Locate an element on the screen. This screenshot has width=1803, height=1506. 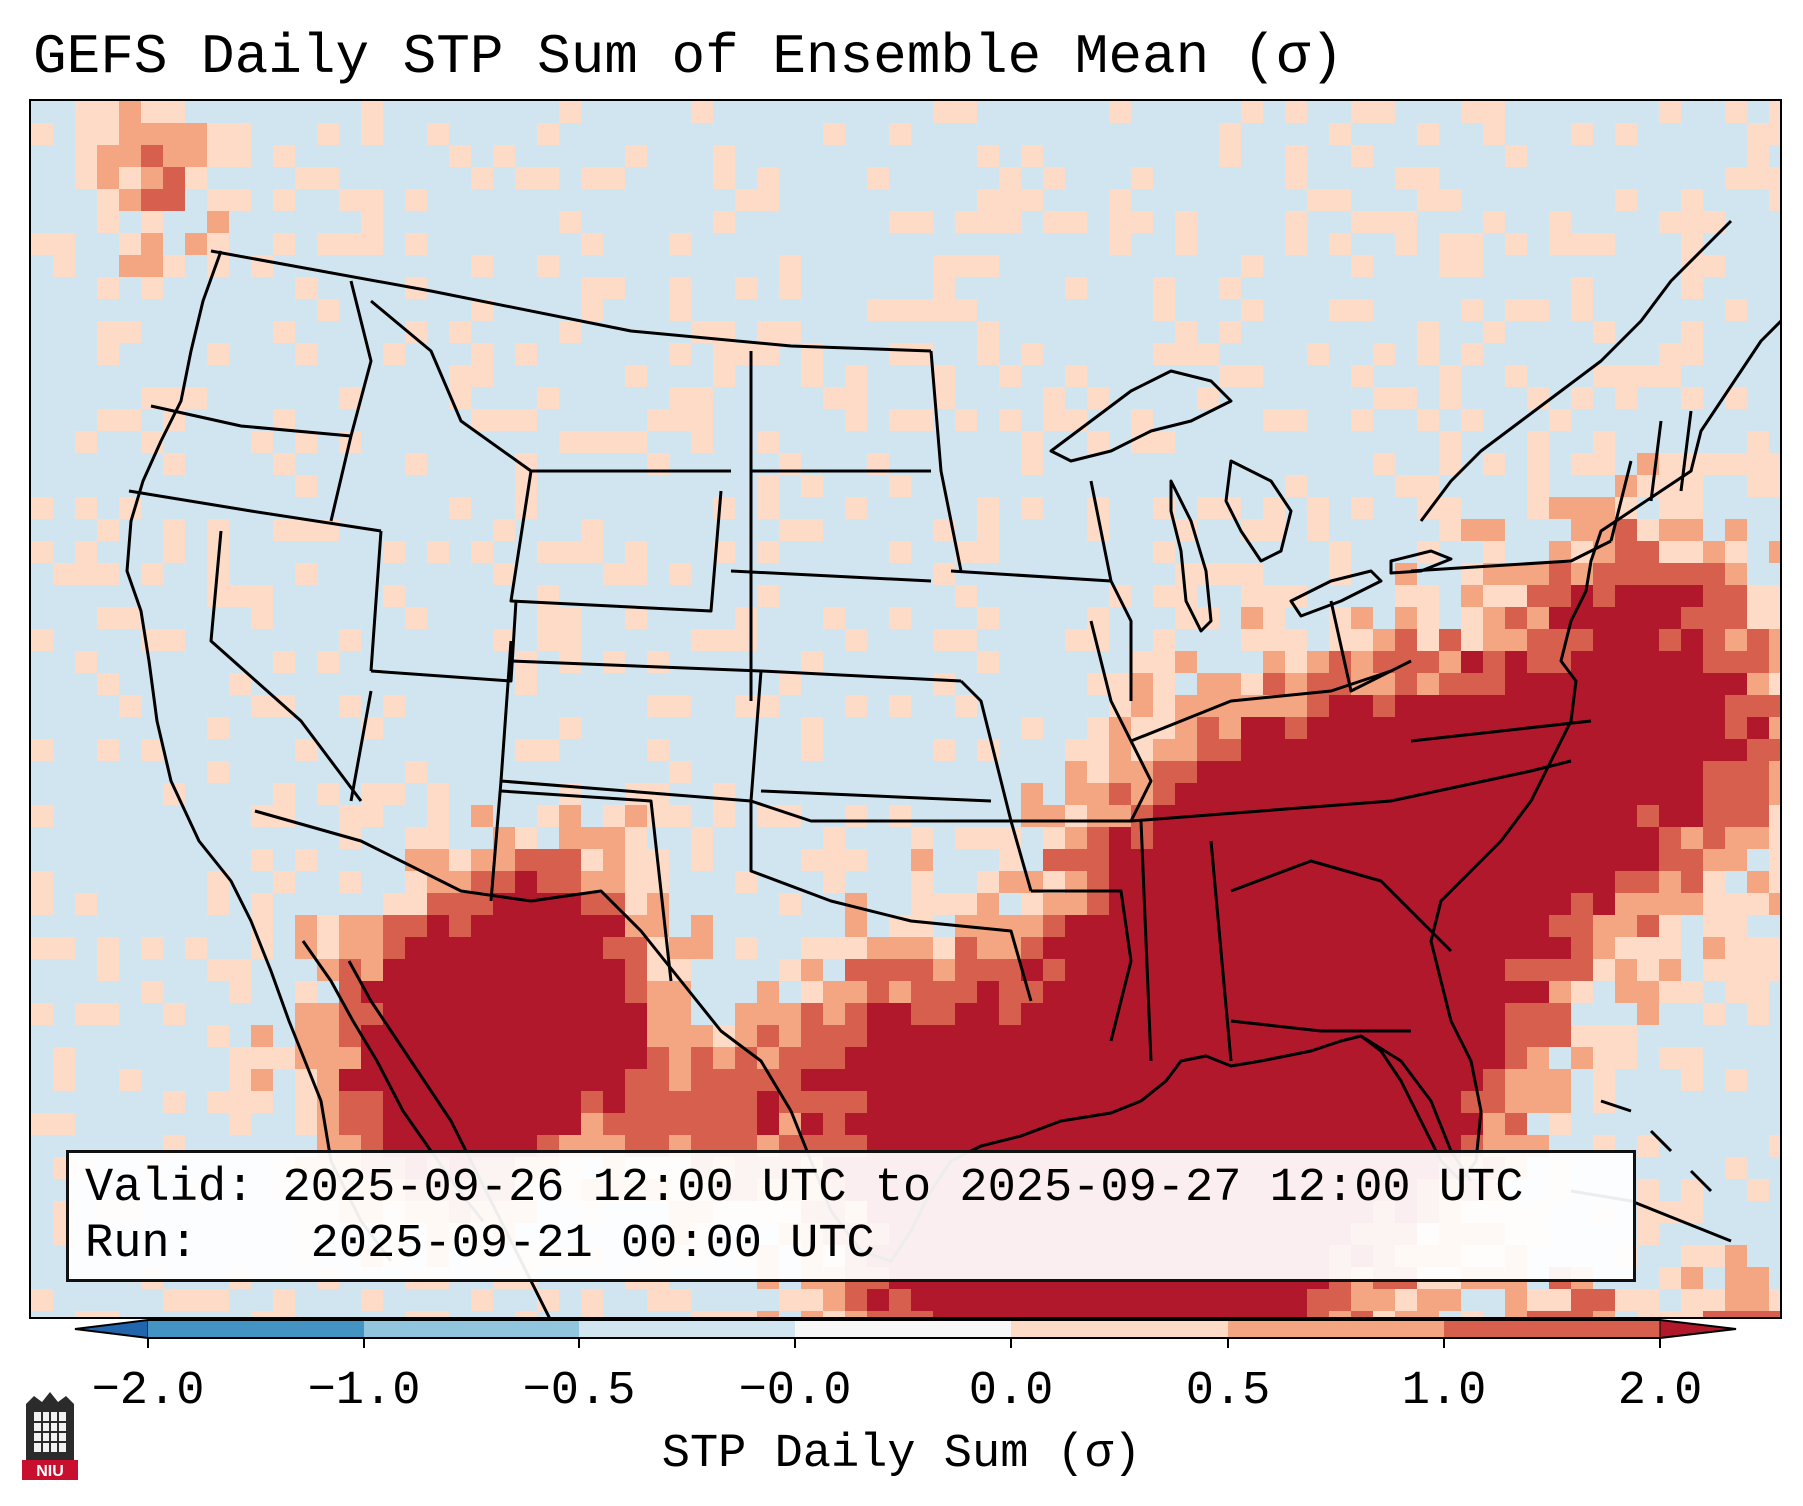
lake-michigan is located at coordinates (1191, 556).